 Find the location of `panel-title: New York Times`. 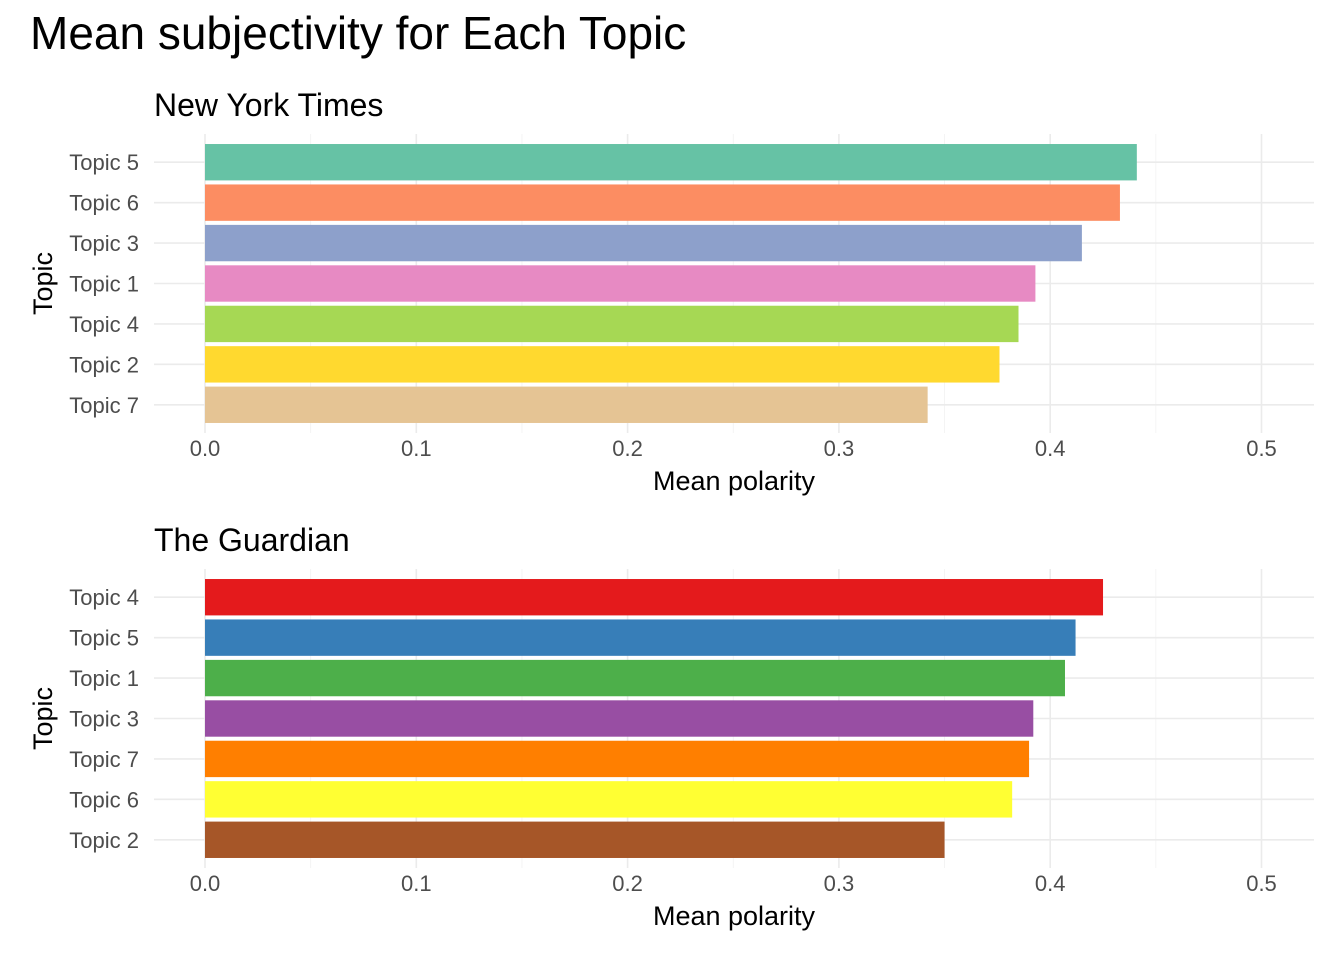

panel-title: New York Times is located at coordinates (268, 105).